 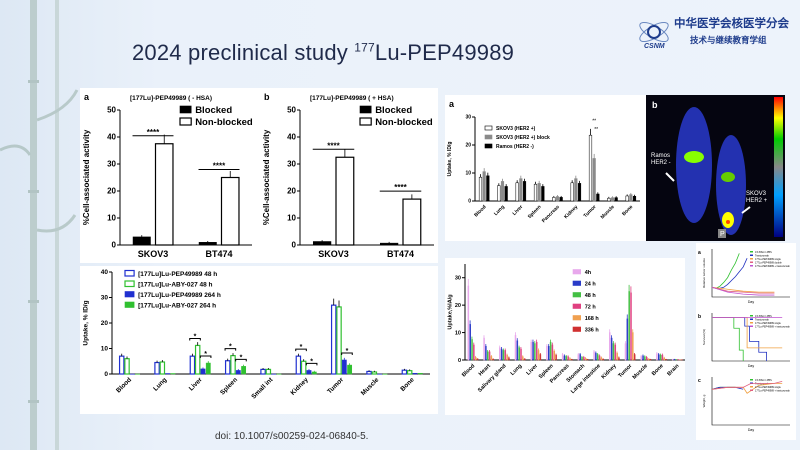 I want to click on legend-label: [177Lu]Lu-PEP49989 48 h, so click(x=177, y=274).